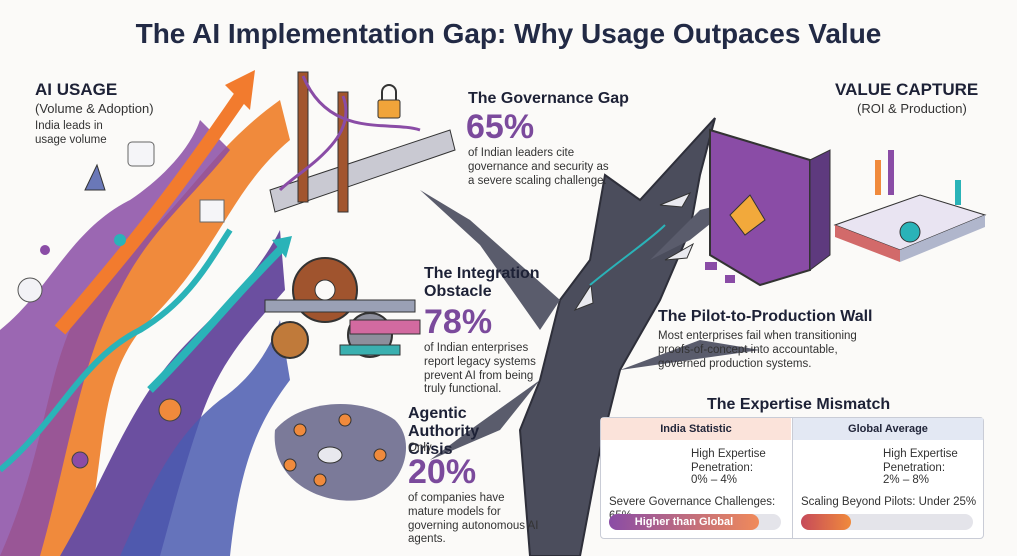 This screenshot has width=1017, height=556. I want to click on metric-value: 0% – 4%, so click(714, 480).